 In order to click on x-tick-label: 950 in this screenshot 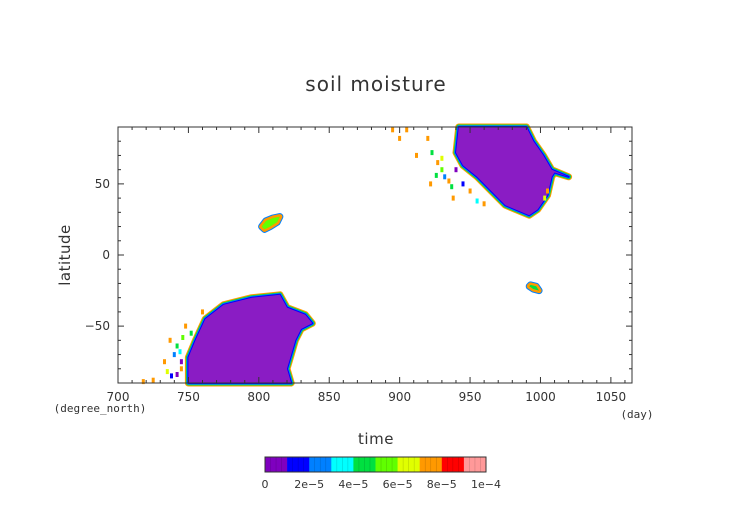, I will do `click(470, 397)`.